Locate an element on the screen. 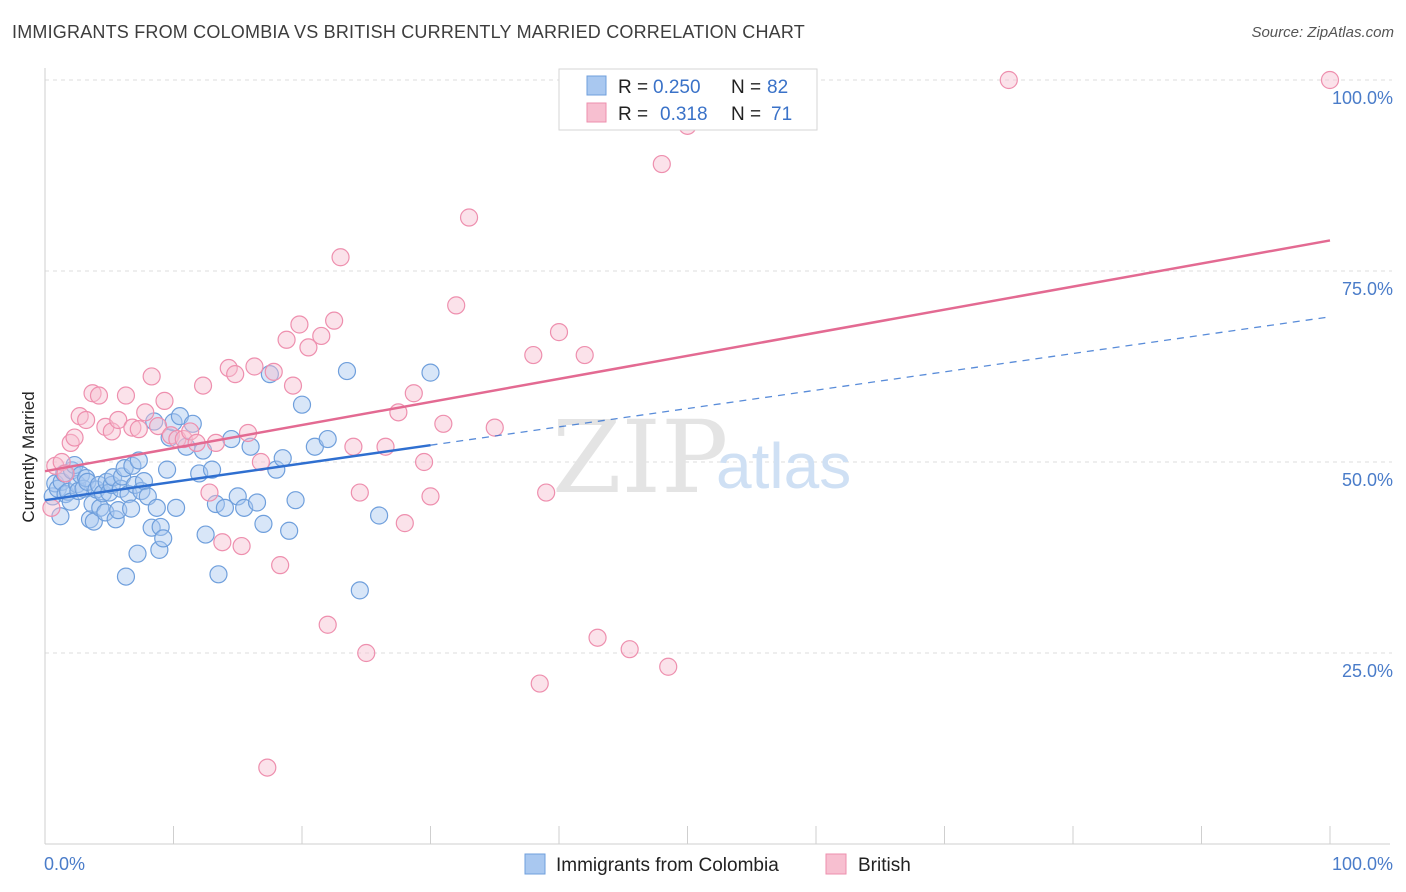 The height and width of the screenshot is (892, 1406). y-tick-label: 100.0% is located at coordinates (1362, 98).